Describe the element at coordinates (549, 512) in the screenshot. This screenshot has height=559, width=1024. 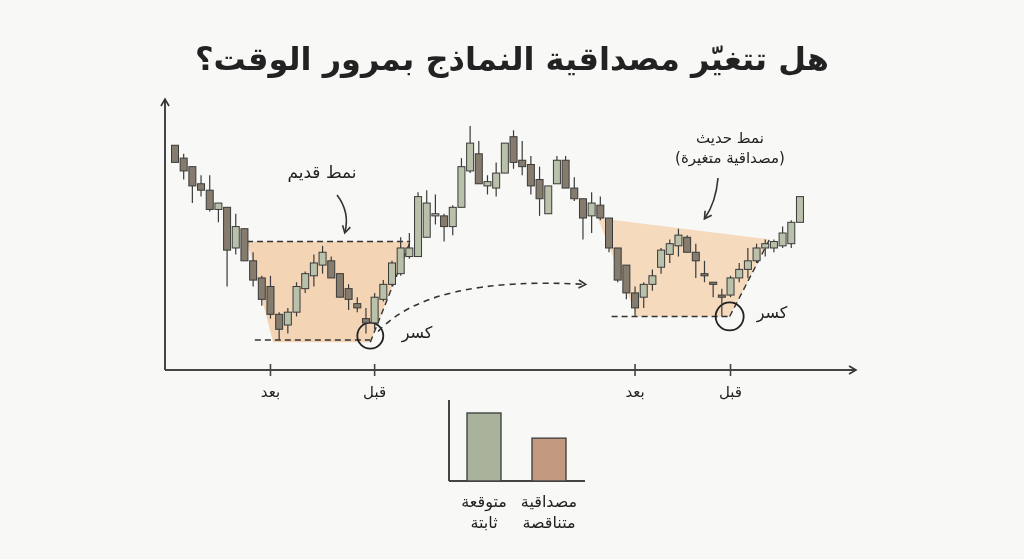
I see `x-tick-label: مصداقية متناقصة` at that location.